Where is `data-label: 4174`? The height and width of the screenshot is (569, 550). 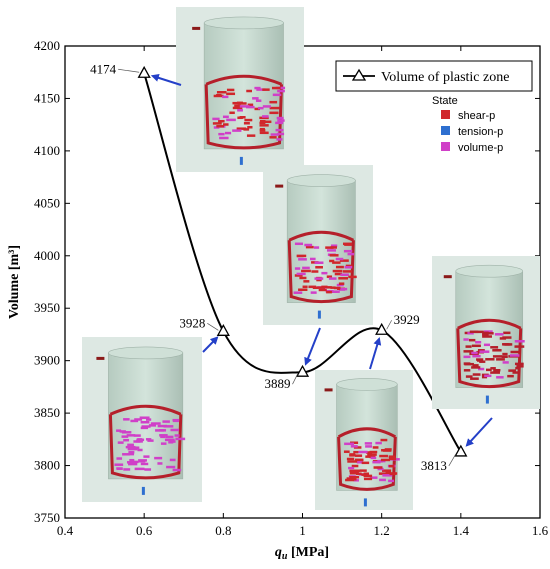 data-label: 4174 is located at coordinates (103, 68).